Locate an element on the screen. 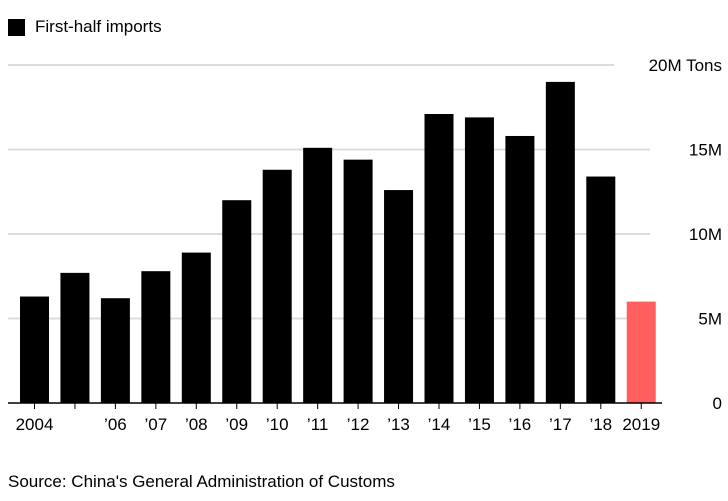  legend-label: First-half imports is located at coordinates (98, 26).